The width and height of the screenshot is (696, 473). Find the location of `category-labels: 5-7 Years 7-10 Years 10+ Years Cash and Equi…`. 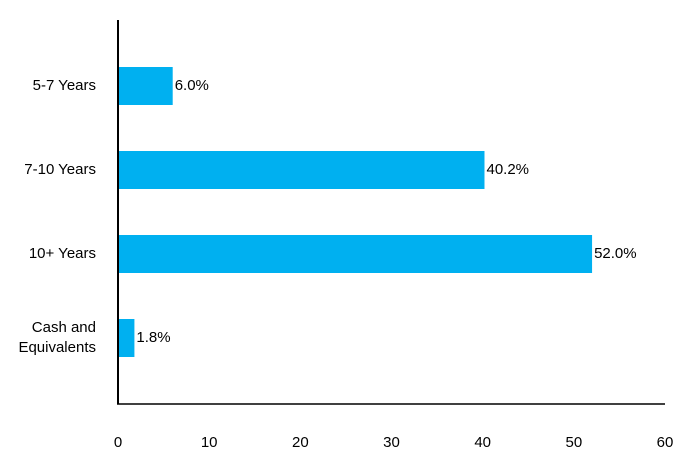

category-labels: 5-7 Years 7-10 Years 10+ Years Cash and Equi… is located at coordinates (57, 216).